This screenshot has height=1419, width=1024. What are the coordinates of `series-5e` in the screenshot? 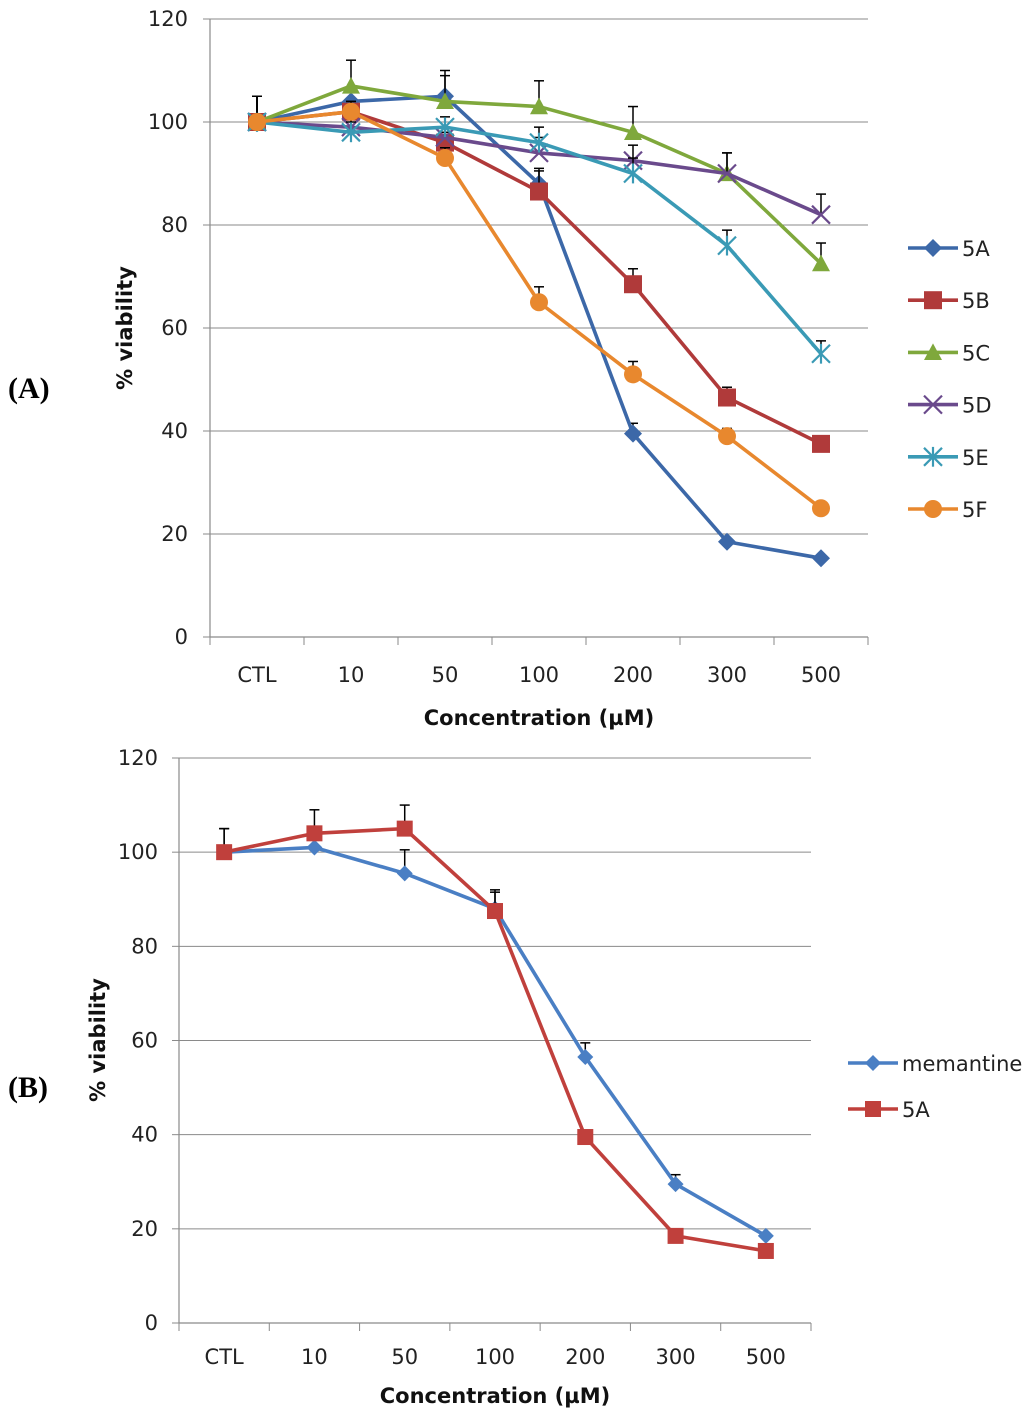 It's located at (539, 229).